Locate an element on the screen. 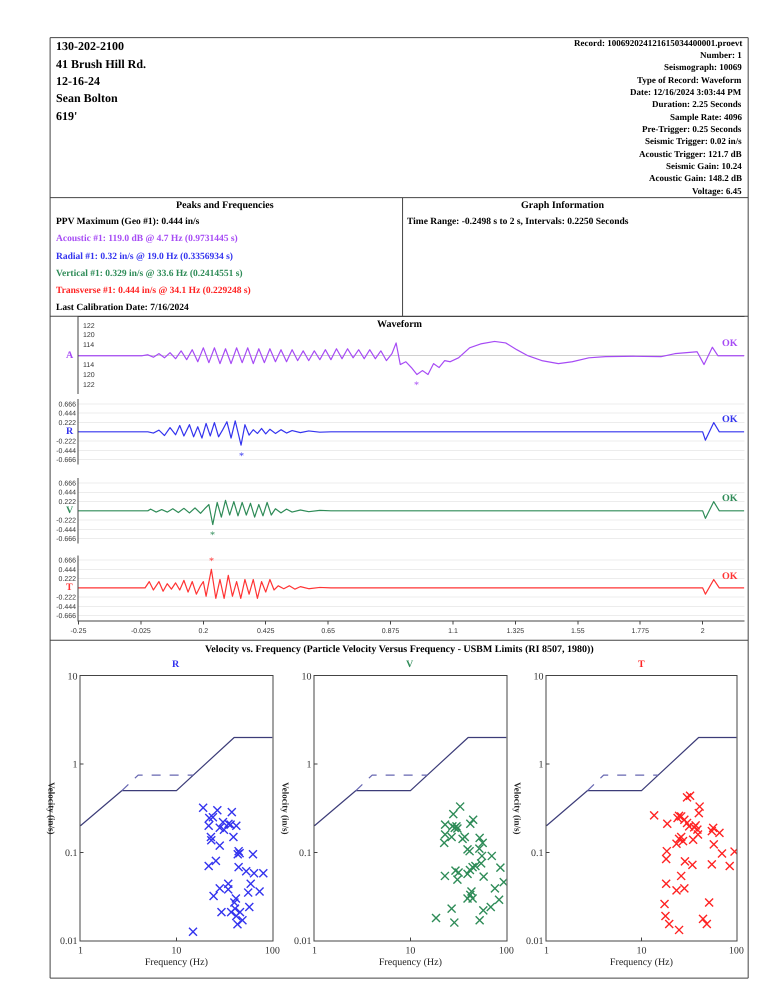  text: Pre-Trigger: 0.25 Seconds is located at coordinates (692, 129).